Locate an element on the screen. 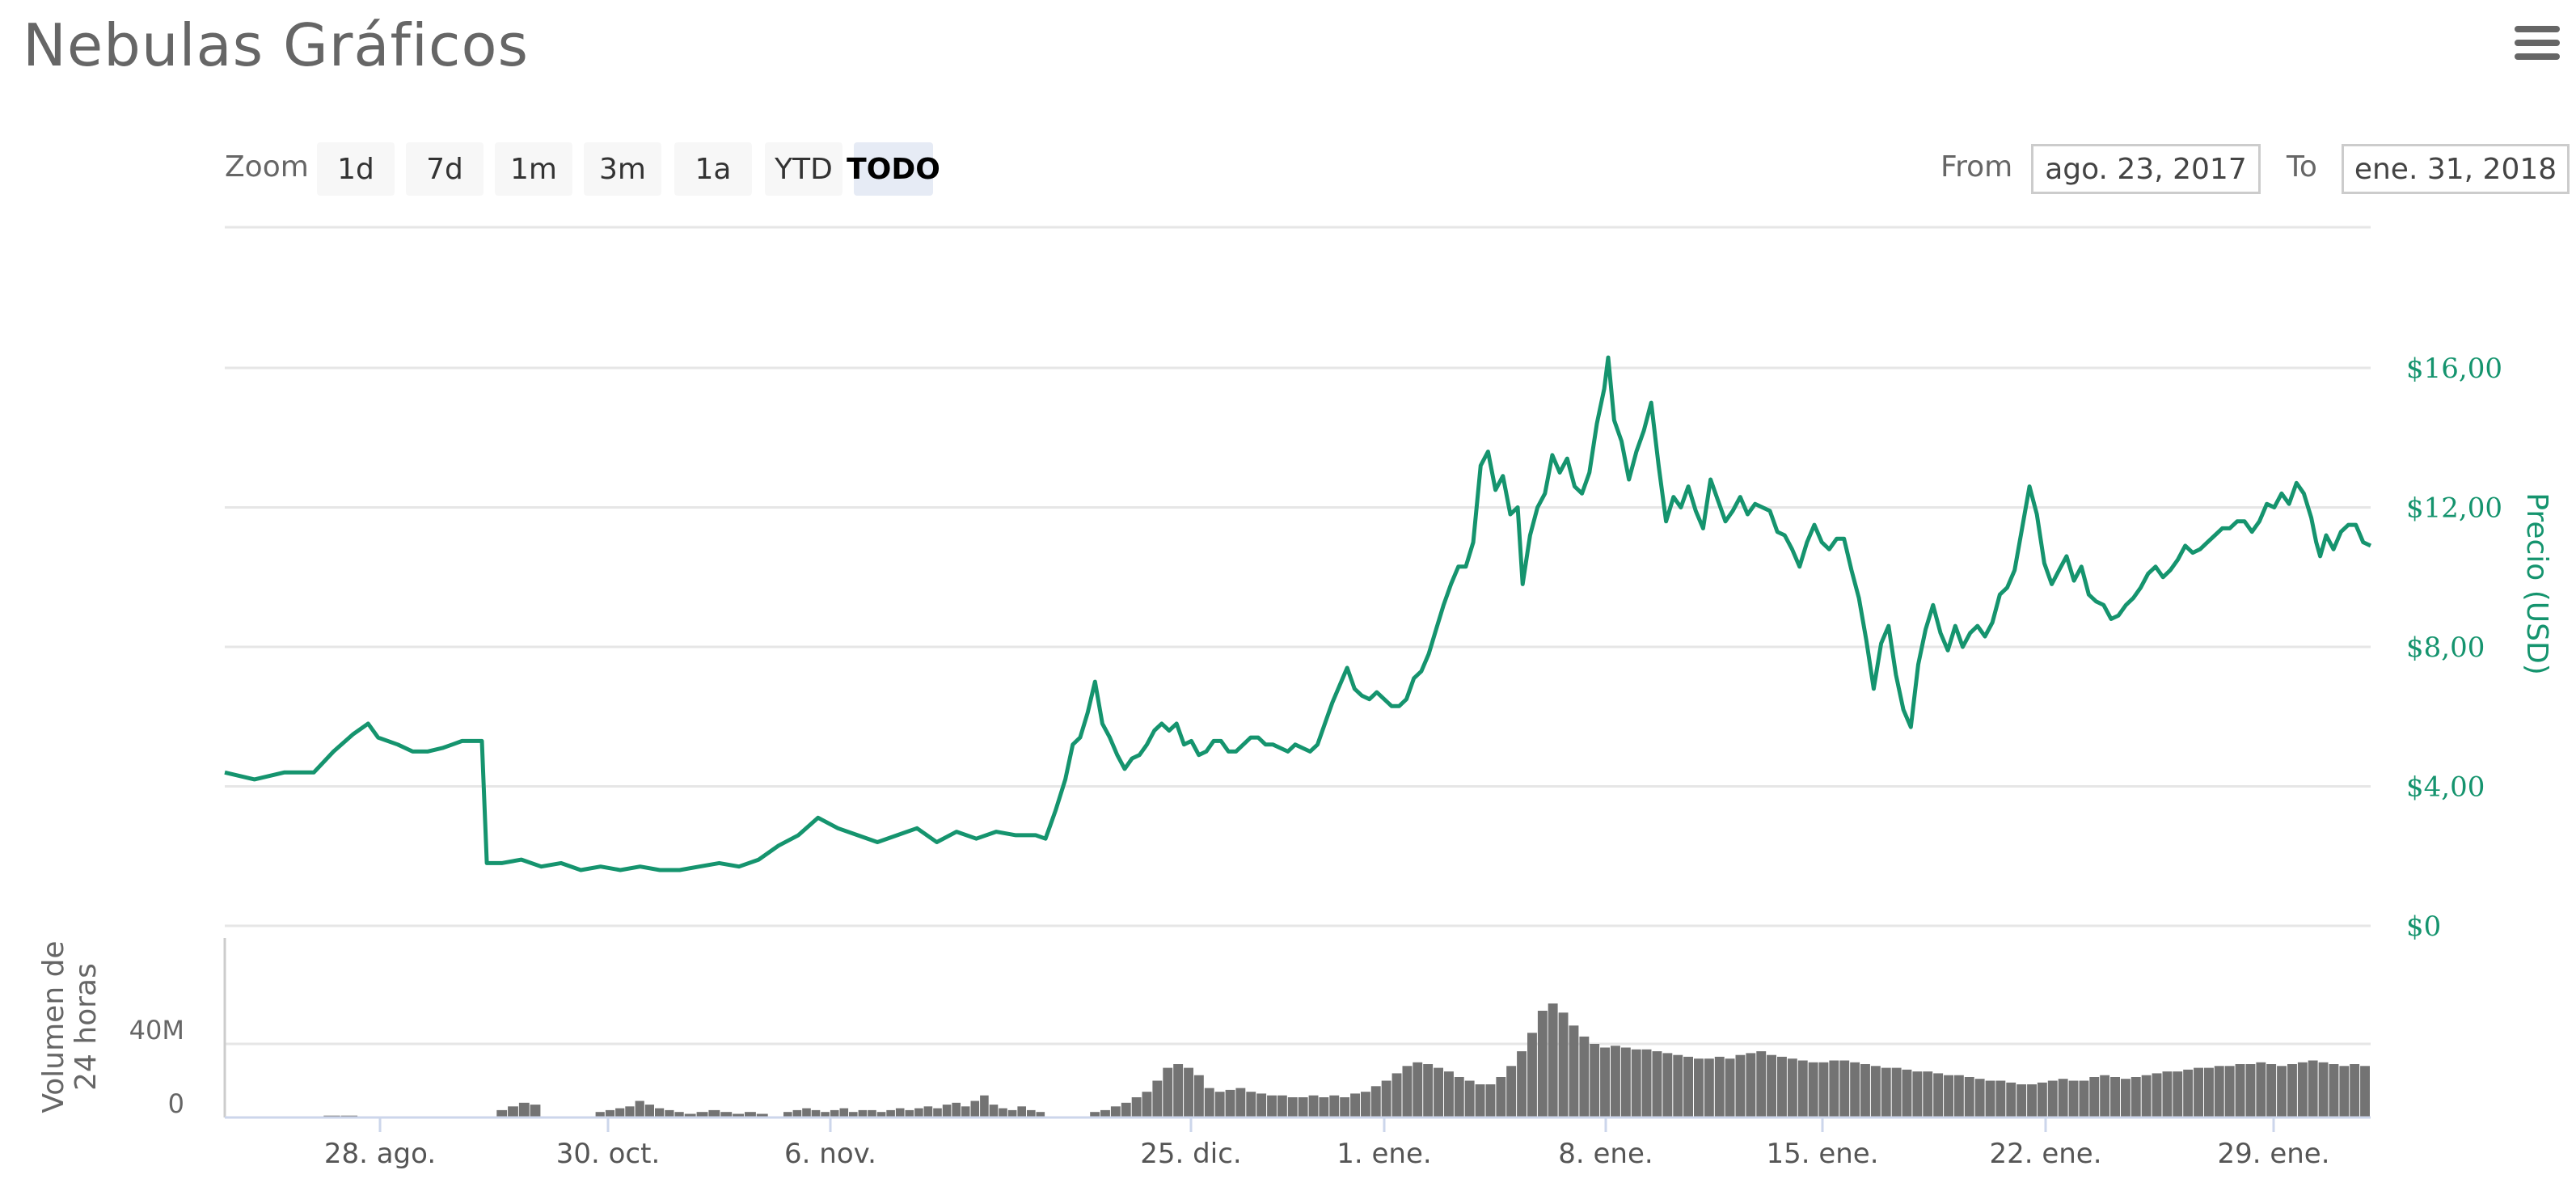 This screenshot has width=2576, height=1204. zoom-label: Zoom is located at coordinates (267, 167).